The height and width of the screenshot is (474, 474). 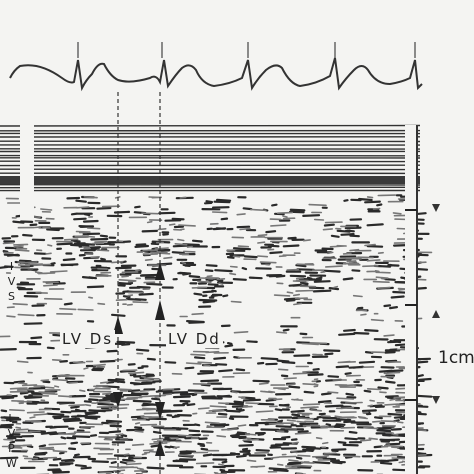 What do you see at coordinates (210, 158) in the screenshot?
I see `near-field-bands` at bounding box center [210, 158].